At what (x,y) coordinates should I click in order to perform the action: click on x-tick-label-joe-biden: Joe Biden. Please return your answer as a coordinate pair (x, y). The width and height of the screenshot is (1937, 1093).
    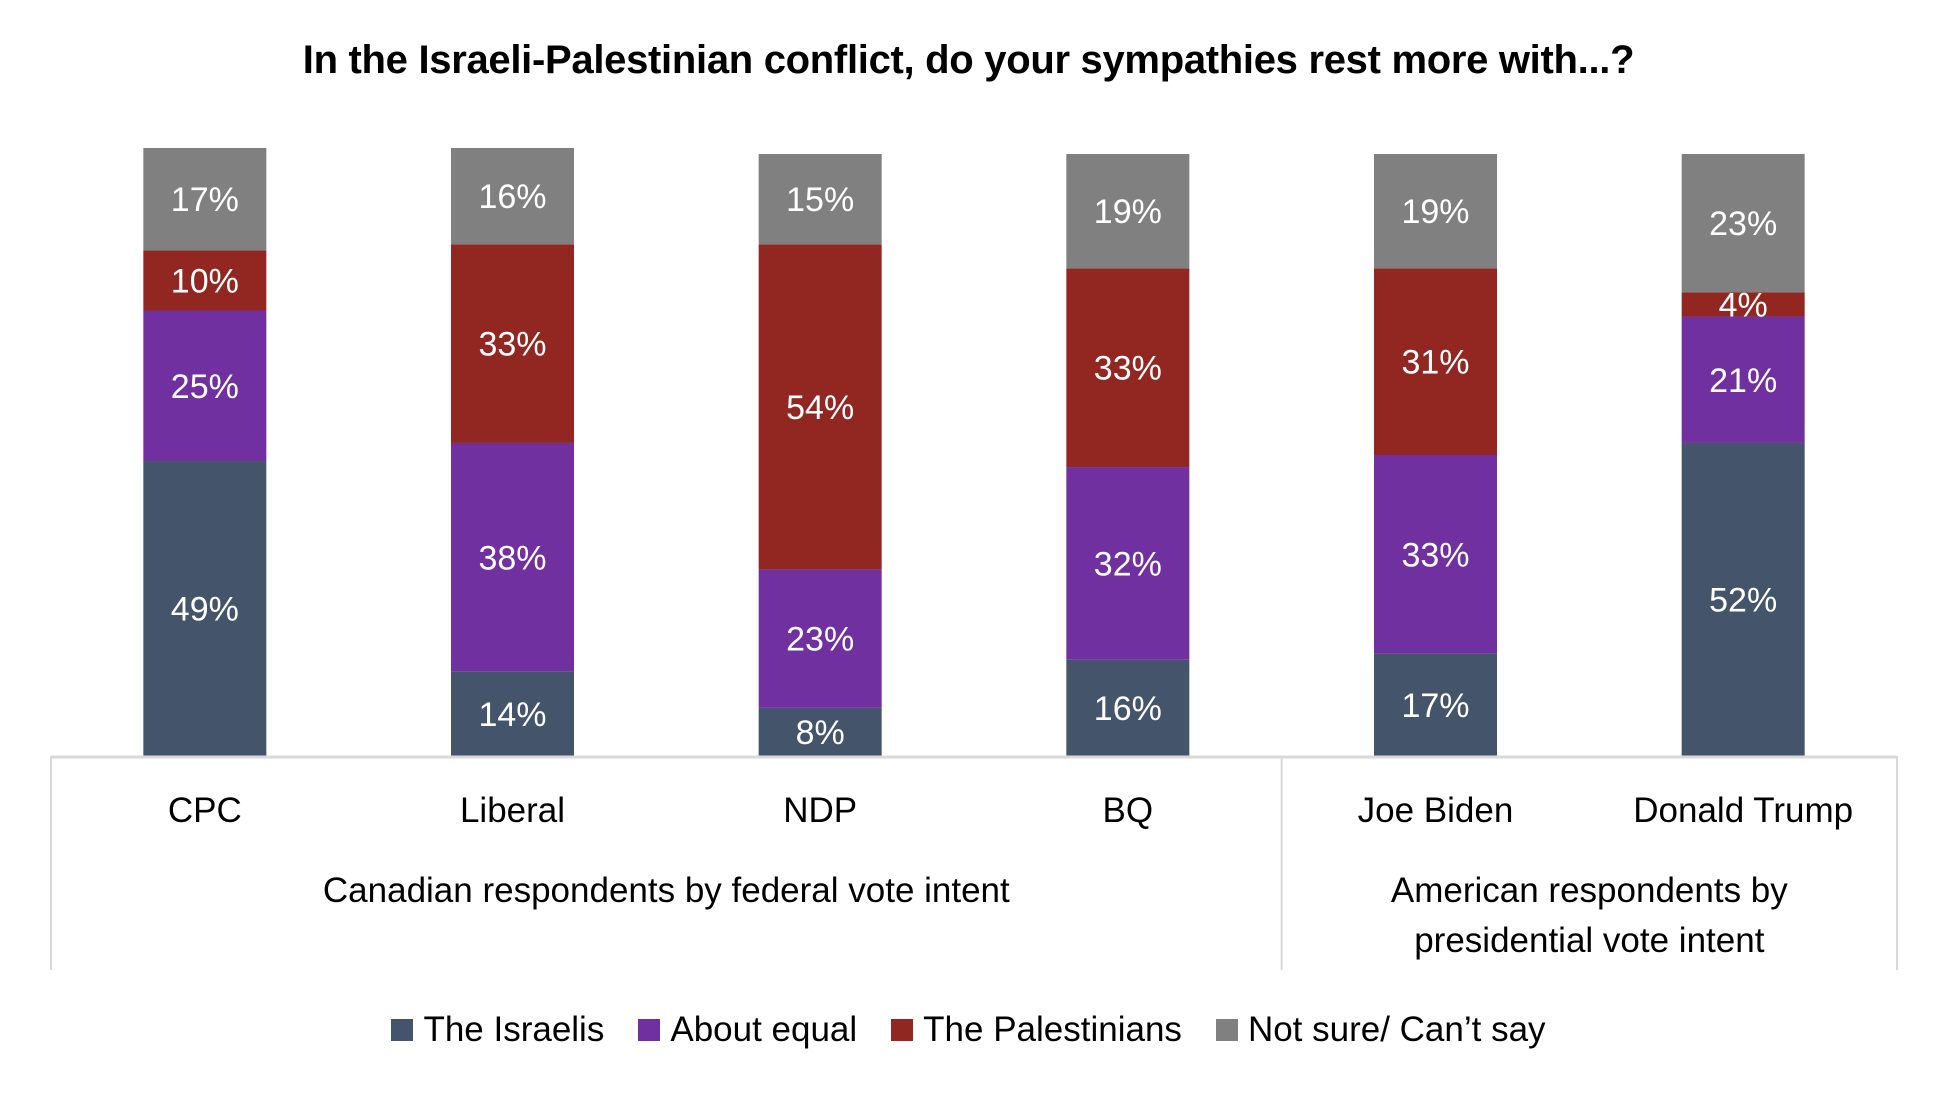
    Looking at the image, I should click on (1436, 810).